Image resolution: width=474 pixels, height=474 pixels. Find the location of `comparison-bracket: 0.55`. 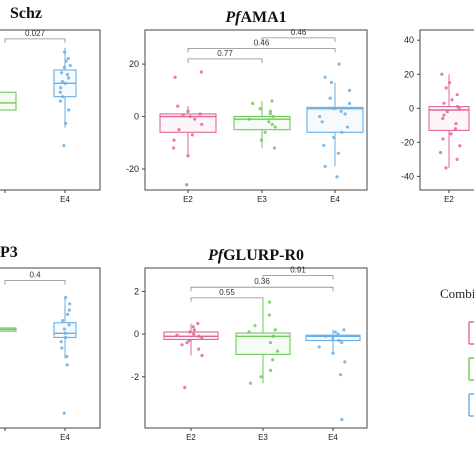

comparison-bracket: 0.55 is located at coordinates (227, 295).